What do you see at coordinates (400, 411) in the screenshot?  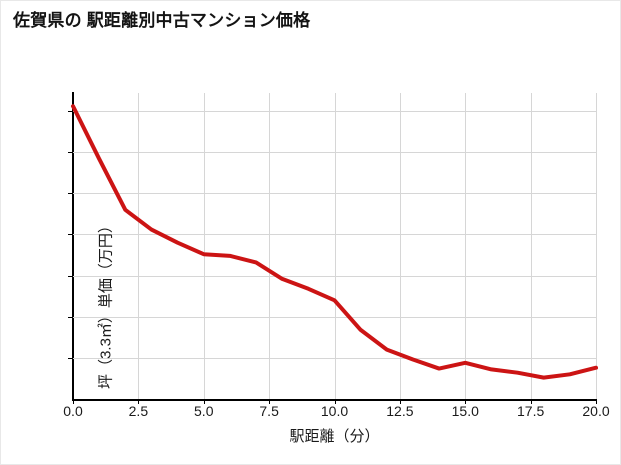 I see `x-tick-label: 12.5` at bounding box center [400, 411].